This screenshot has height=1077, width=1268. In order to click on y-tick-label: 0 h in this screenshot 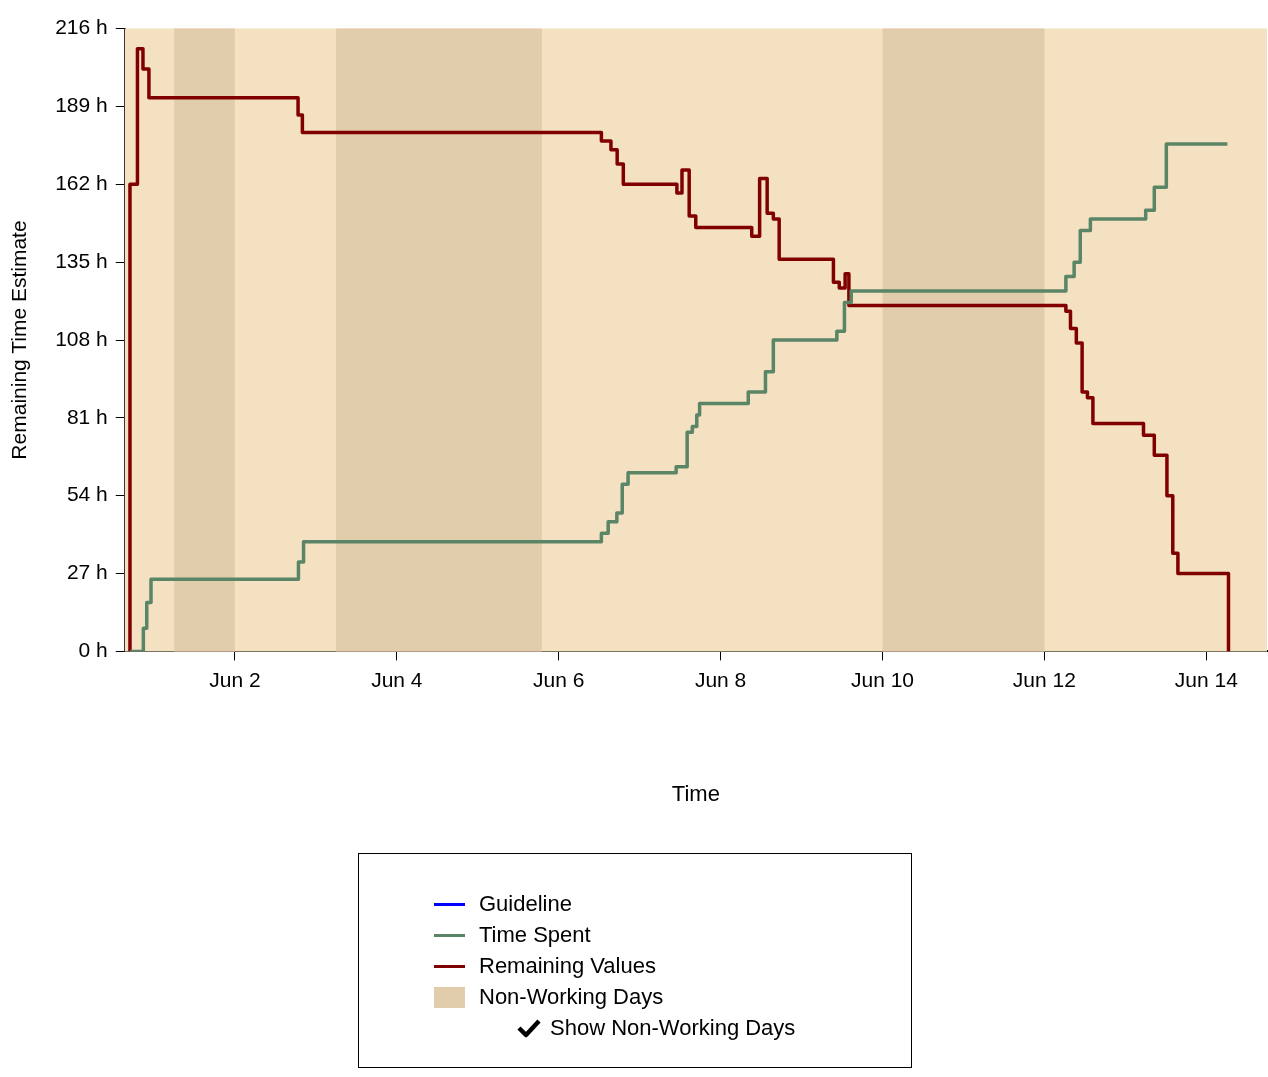, I will do `click(93, 650)`.